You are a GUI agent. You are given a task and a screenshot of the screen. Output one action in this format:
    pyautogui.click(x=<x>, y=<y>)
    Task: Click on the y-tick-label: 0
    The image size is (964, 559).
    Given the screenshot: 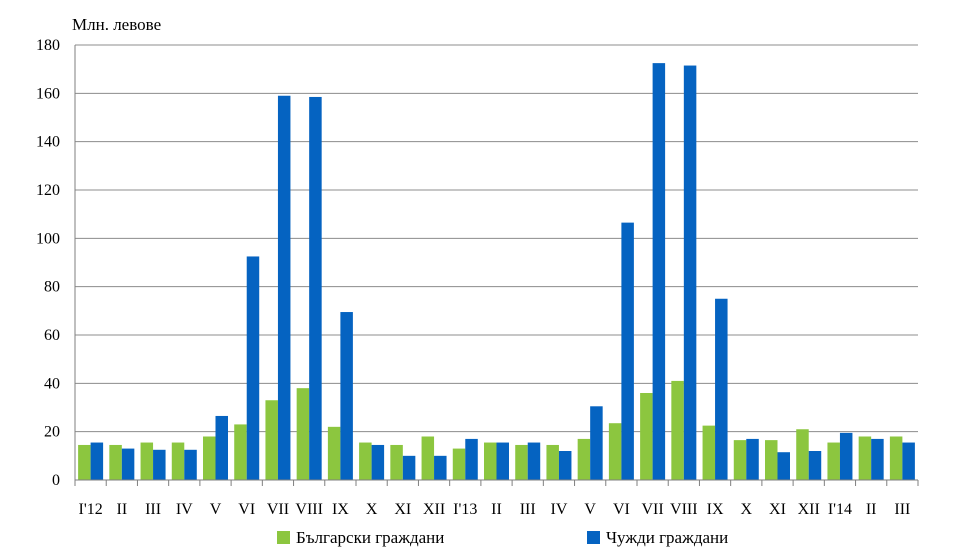 What is the action you would take?
    pyautogui.click(x=56, y=480)
    